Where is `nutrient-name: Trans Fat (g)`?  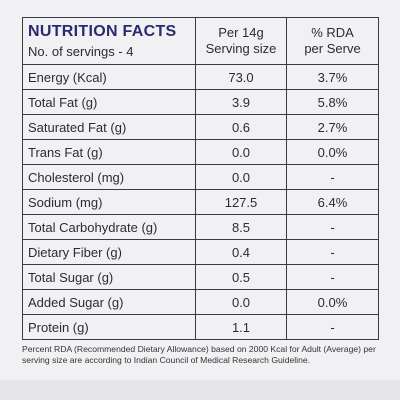
nutrient-name: Trans Fat (g) is located at coordinates (109, 152).